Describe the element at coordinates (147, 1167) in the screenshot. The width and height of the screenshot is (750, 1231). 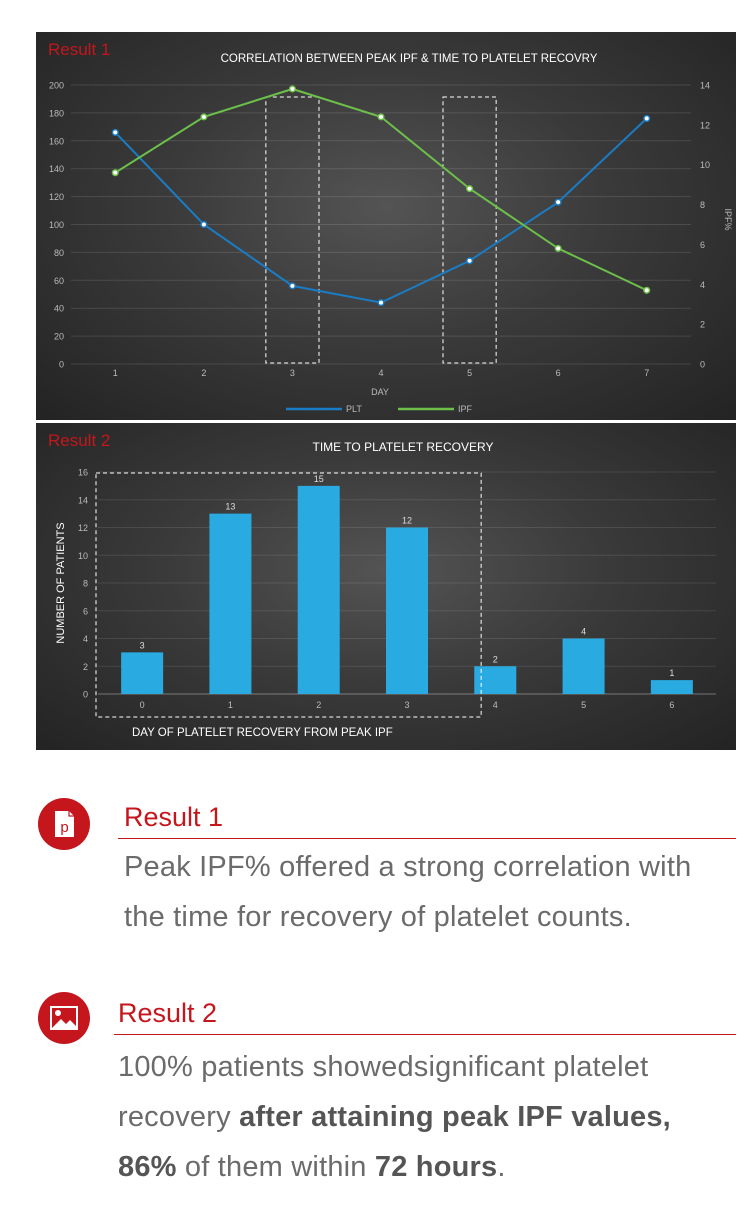
I see `result-2-percent: 86%` at that location.